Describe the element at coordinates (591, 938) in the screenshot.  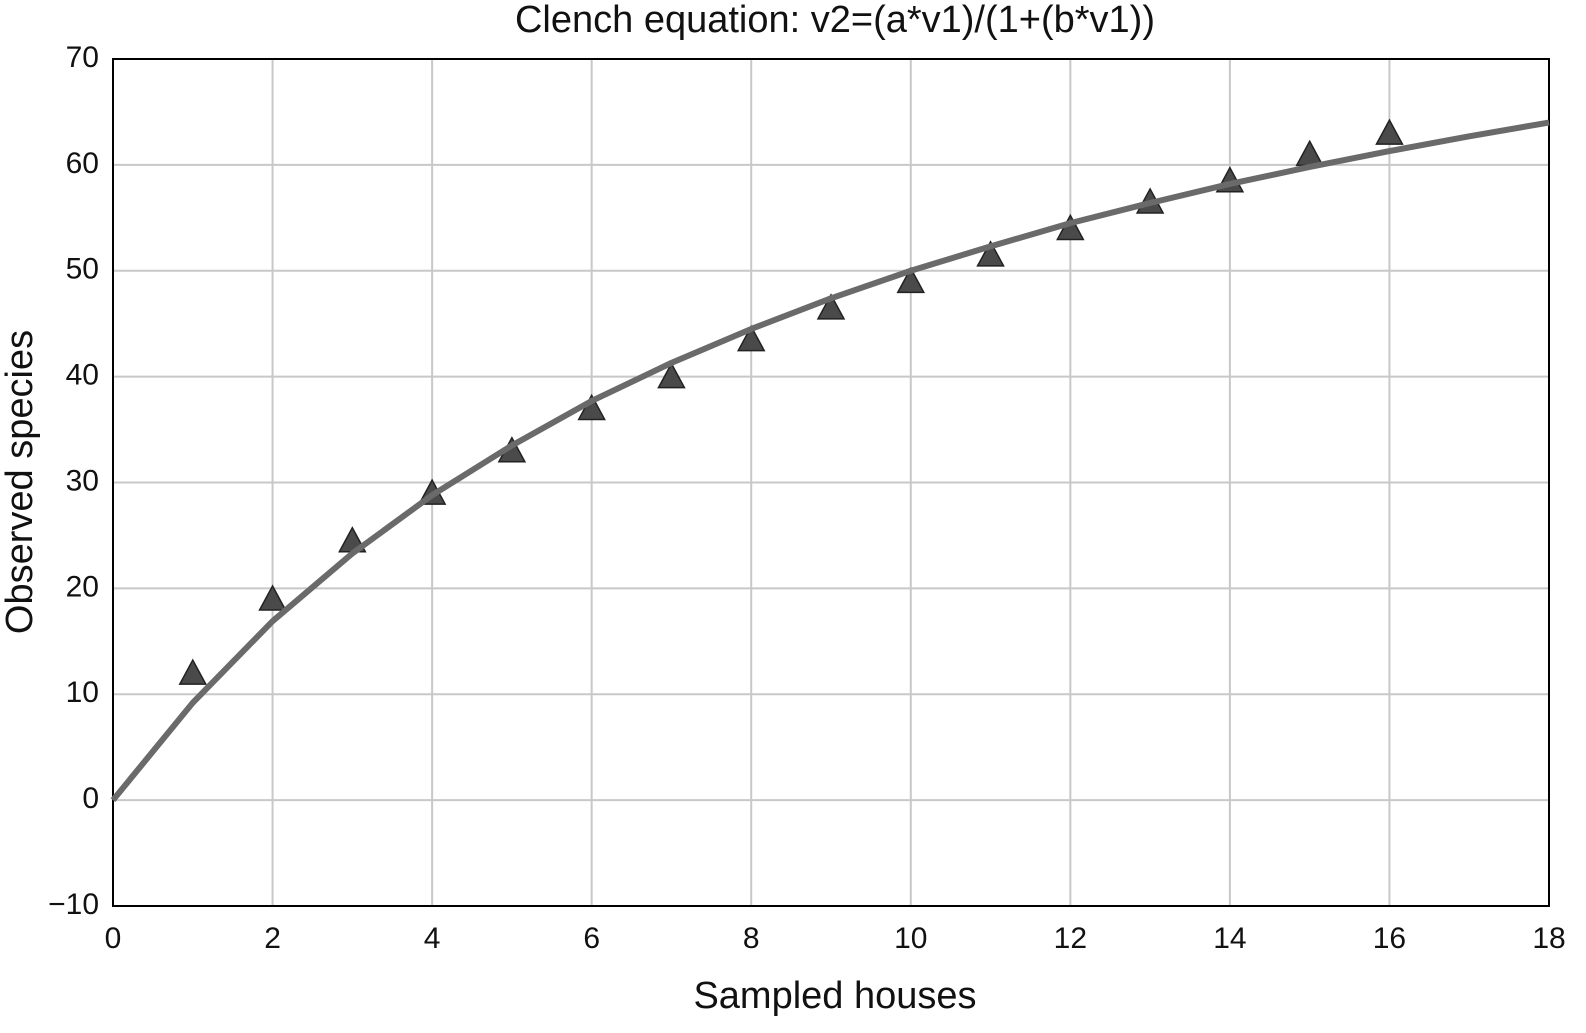
I see `x-tick-label: 6` at that location.